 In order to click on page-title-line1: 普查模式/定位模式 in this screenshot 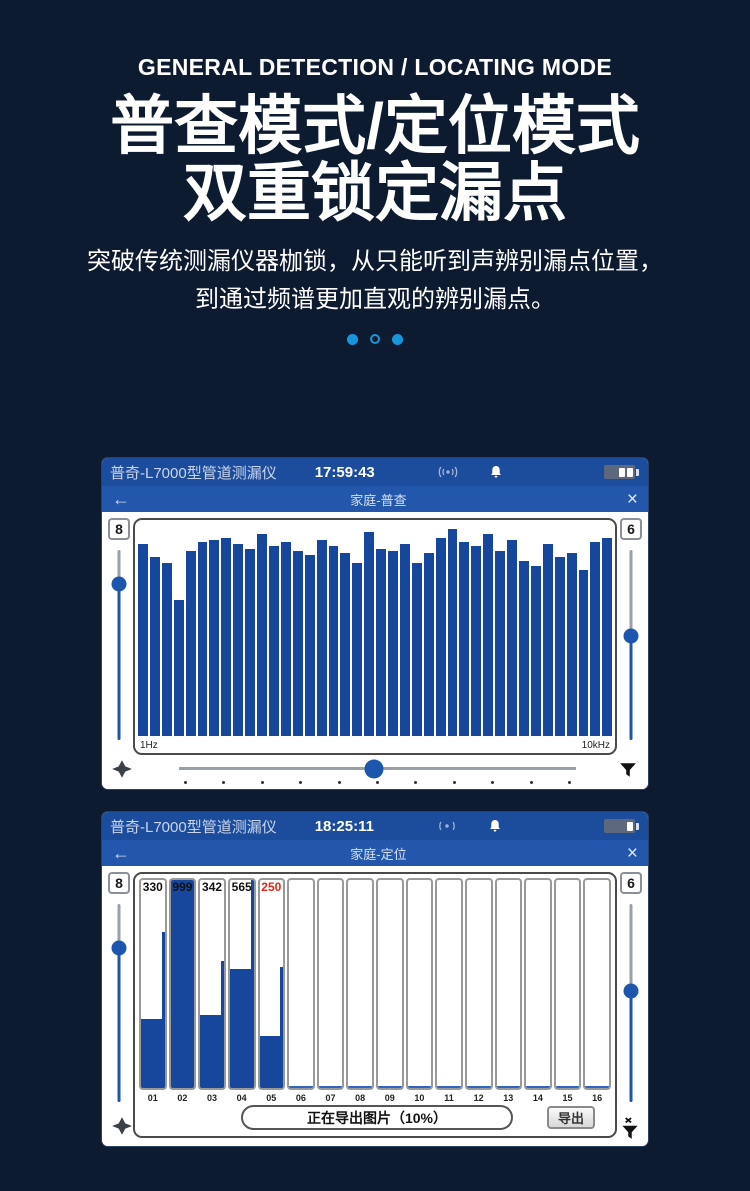, I will do `click(375, 126)`.